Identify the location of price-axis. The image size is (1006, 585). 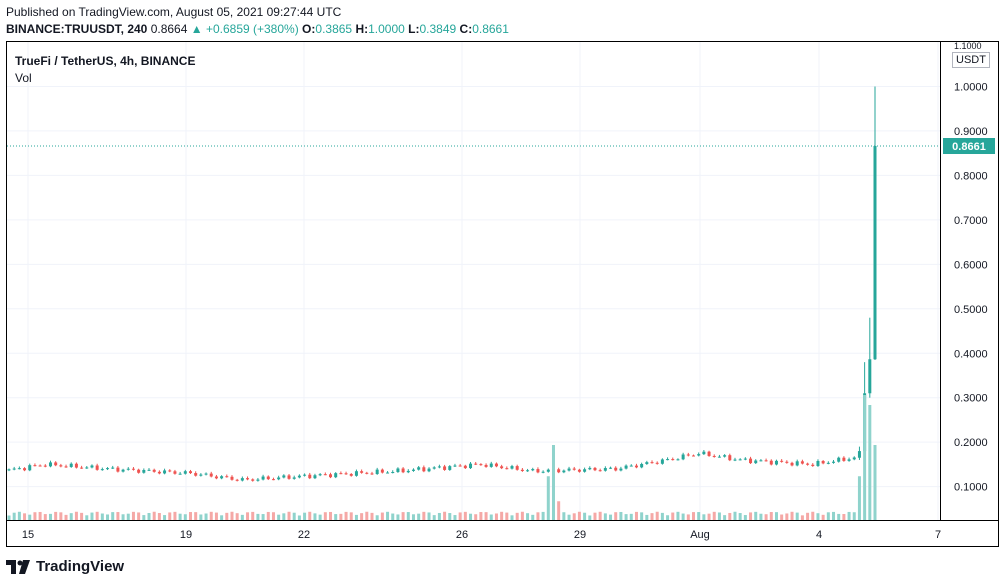
(970, 281).